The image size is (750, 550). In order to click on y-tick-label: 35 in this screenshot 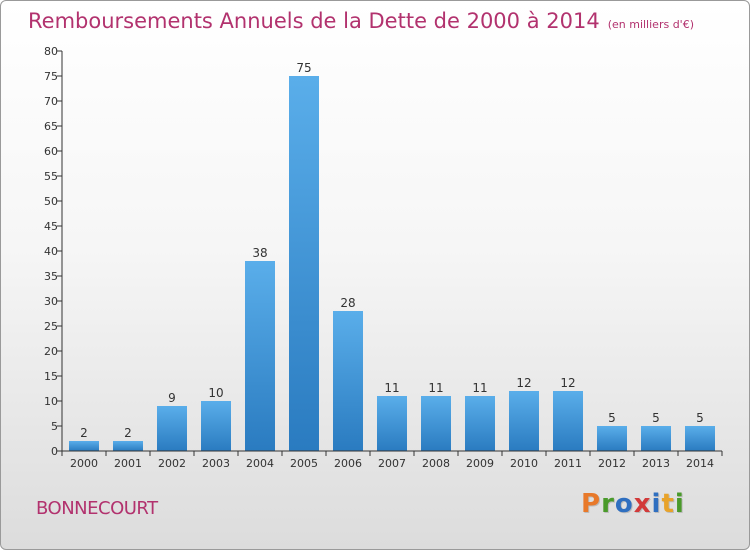, I will do `click(51, 276)`.